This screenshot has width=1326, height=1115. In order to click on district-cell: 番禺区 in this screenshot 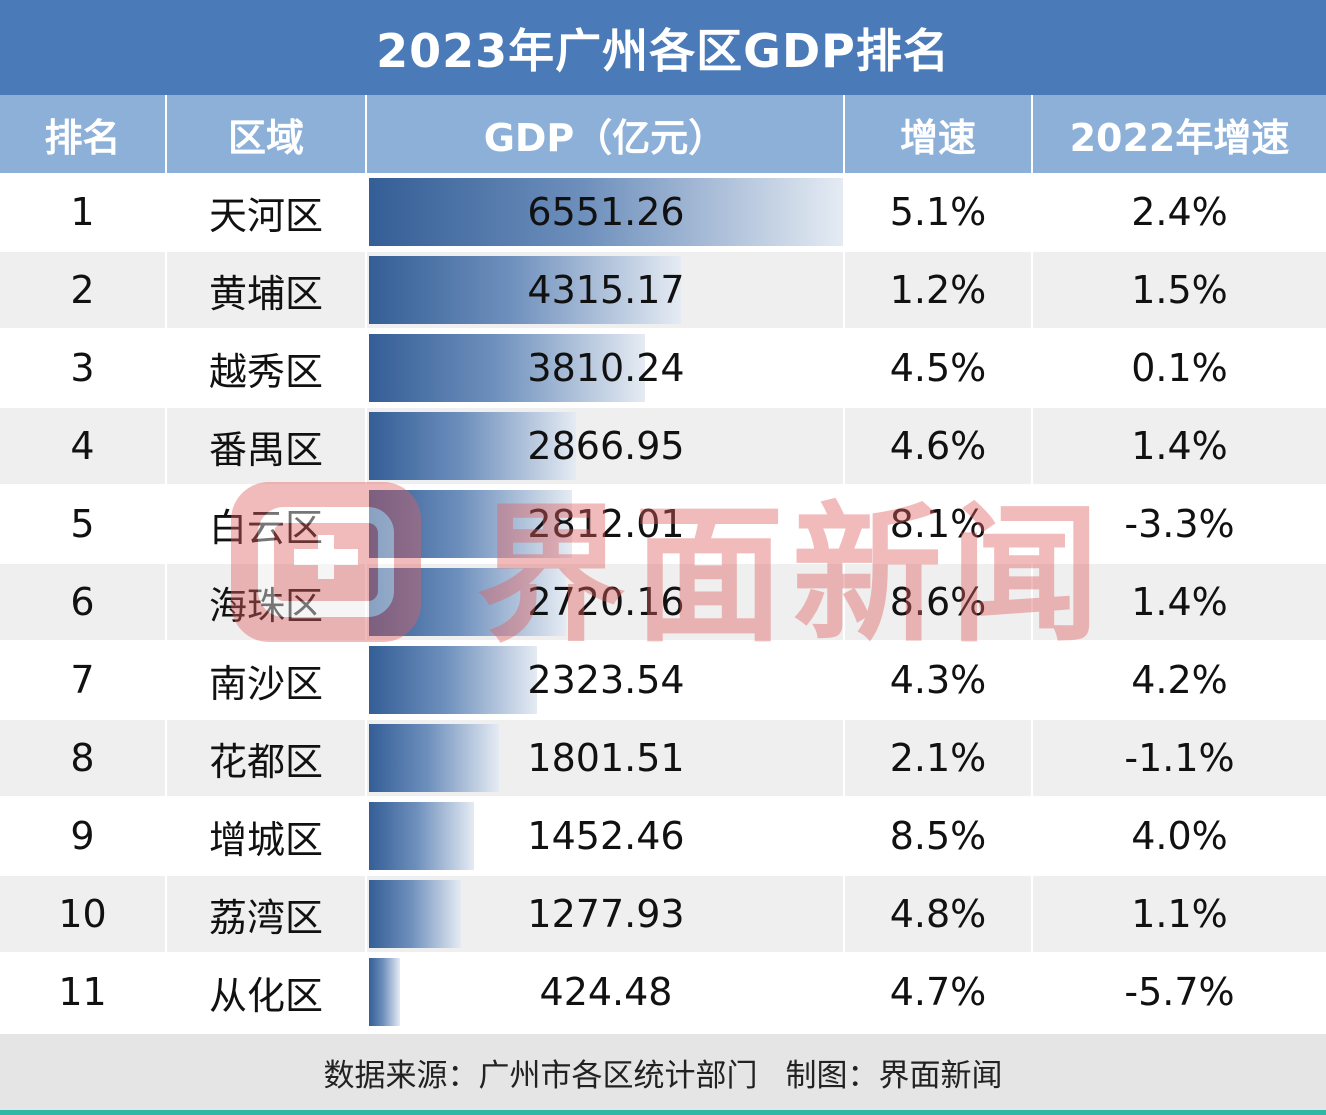, I will do `click(267, 446)`.